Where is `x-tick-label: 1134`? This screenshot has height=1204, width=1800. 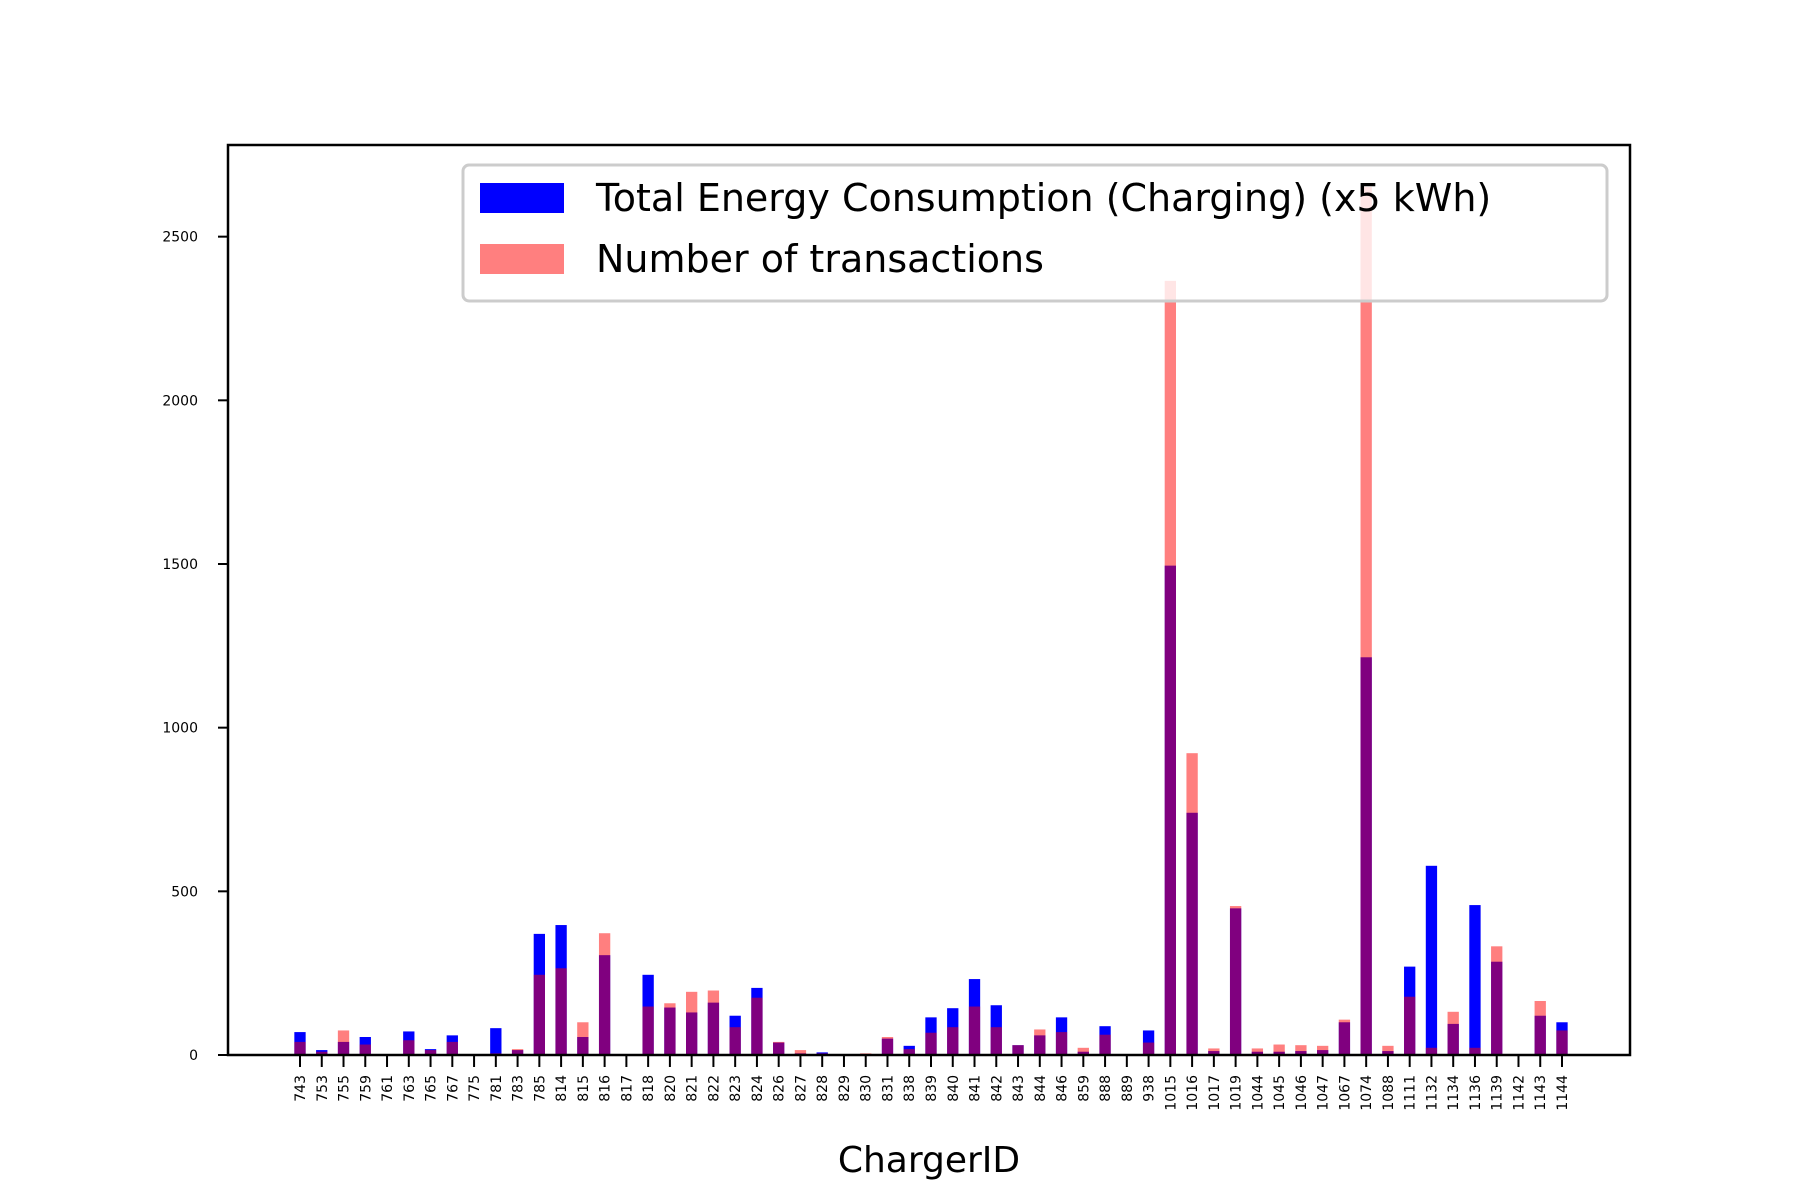 x-tick-label: 1134 is located at coordinates (1454, 1093).